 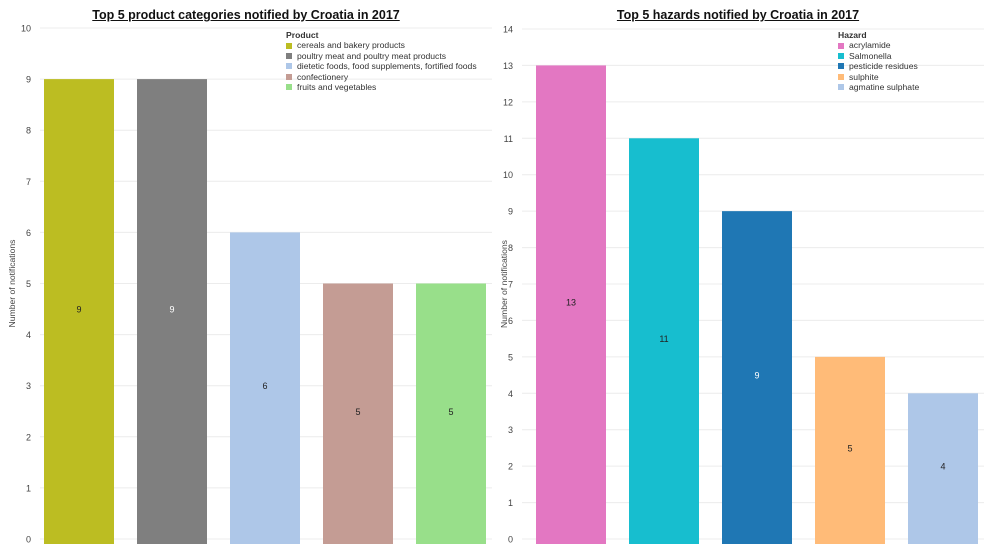 I want to click on bar-value-label: 6, so click(x=264, y=386).